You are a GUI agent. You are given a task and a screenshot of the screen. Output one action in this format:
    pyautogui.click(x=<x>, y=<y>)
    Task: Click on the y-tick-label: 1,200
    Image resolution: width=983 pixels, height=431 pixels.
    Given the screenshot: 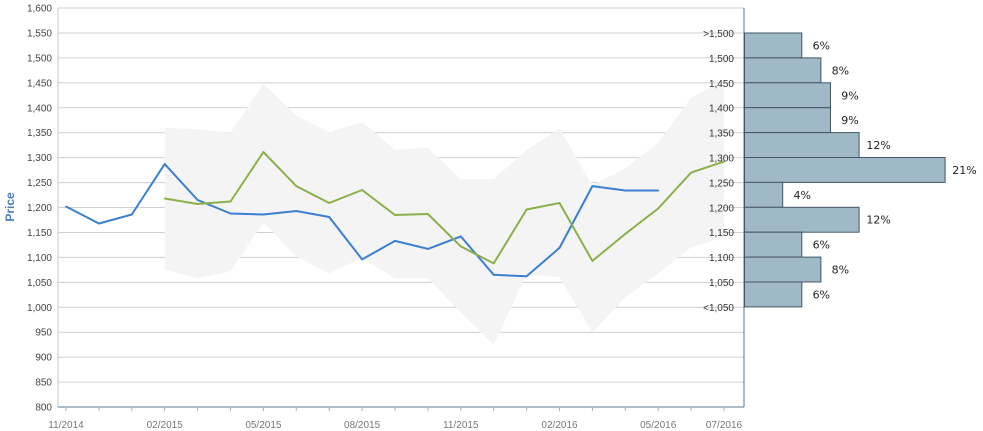 What is the action you would take?
    pyautogui.click(x=39, y=208)
    